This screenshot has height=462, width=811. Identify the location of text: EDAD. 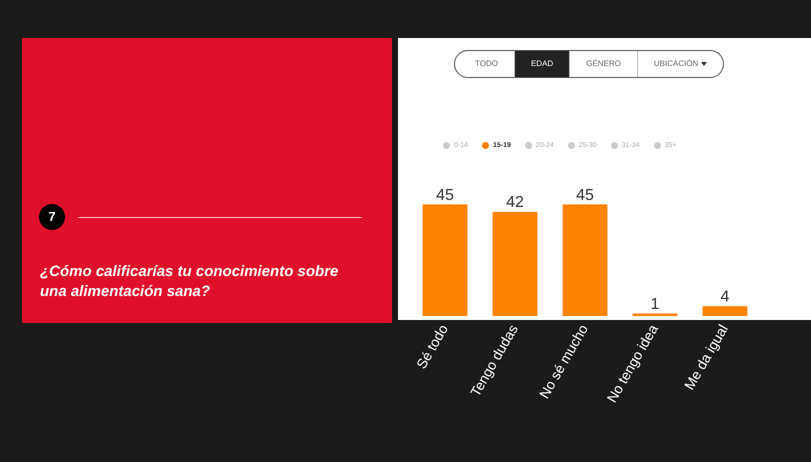
(542, 64).